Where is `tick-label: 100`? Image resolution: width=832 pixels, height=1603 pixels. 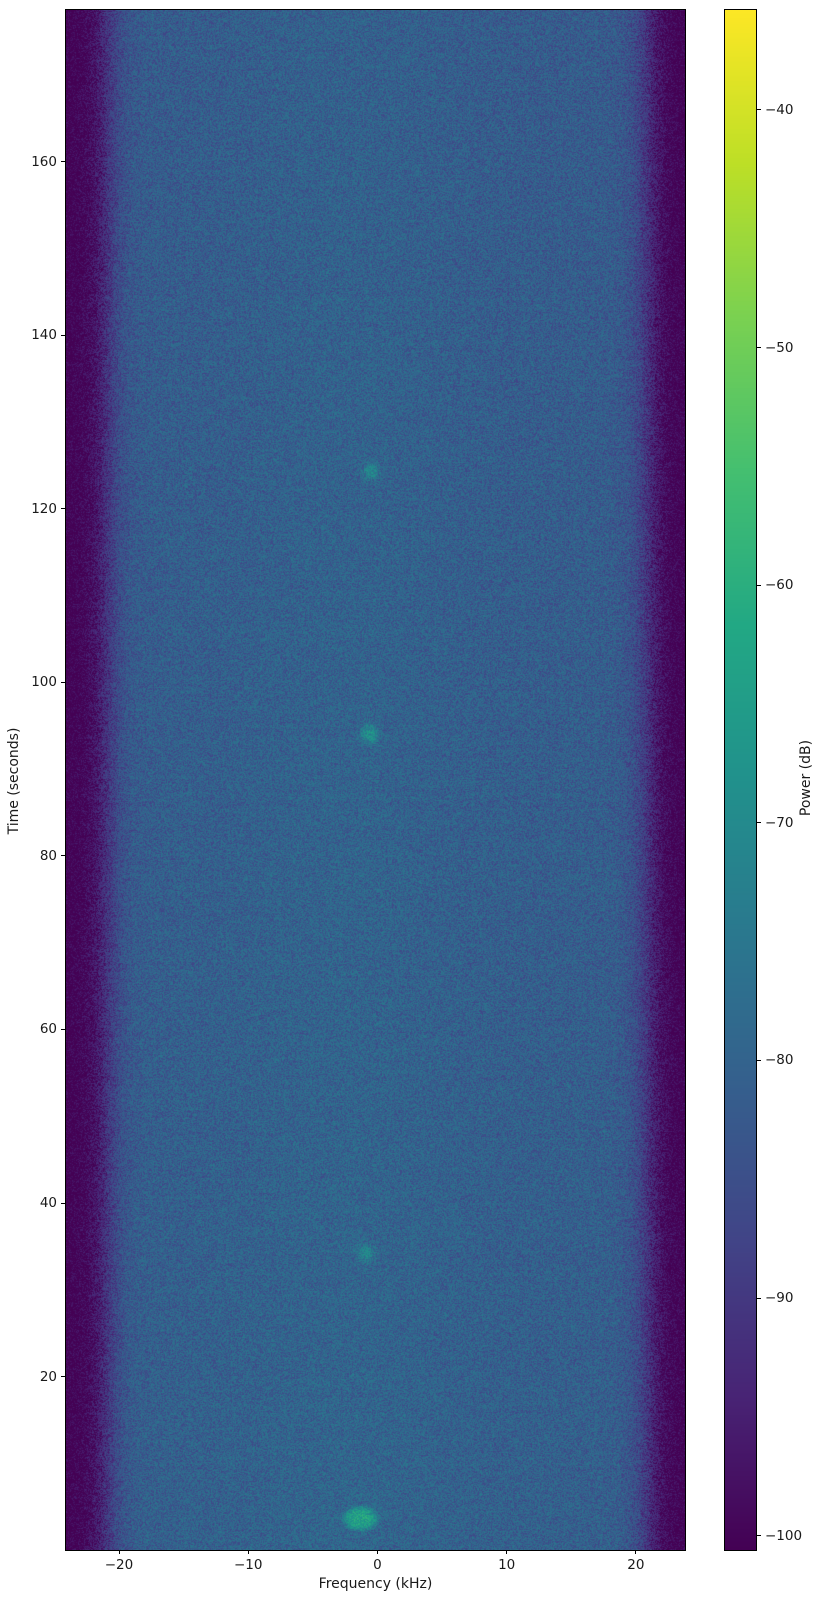
tick-label: 100 is located at coordinates (44, 682).